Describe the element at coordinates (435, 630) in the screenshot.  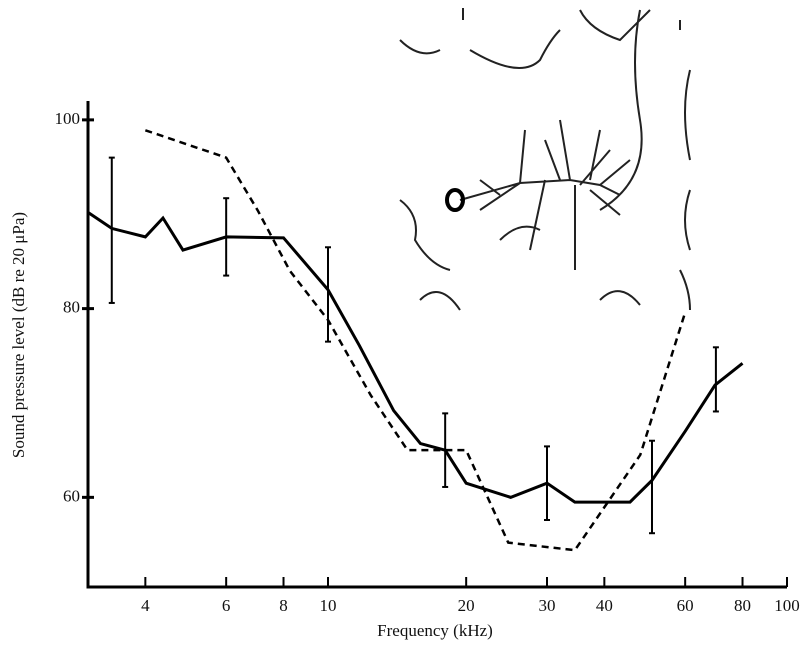
I see `x-axis-label: Frequency (kHz)` at that location.